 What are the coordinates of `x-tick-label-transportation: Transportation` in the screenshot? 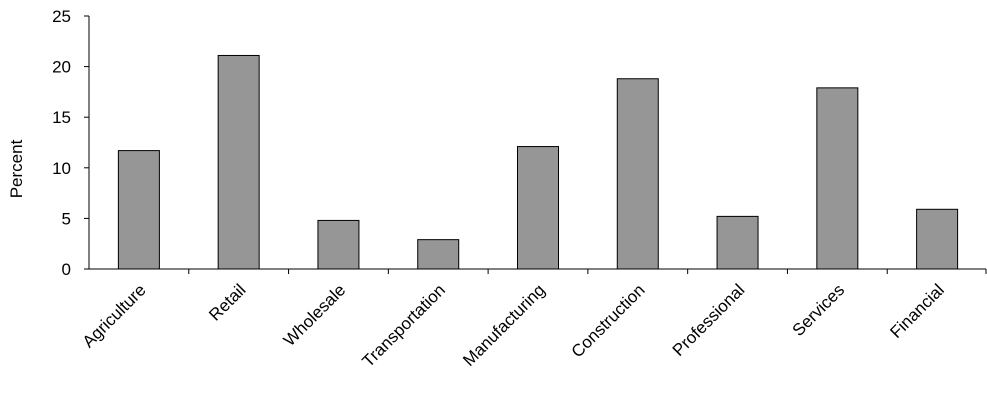 It's located at (404, 325).